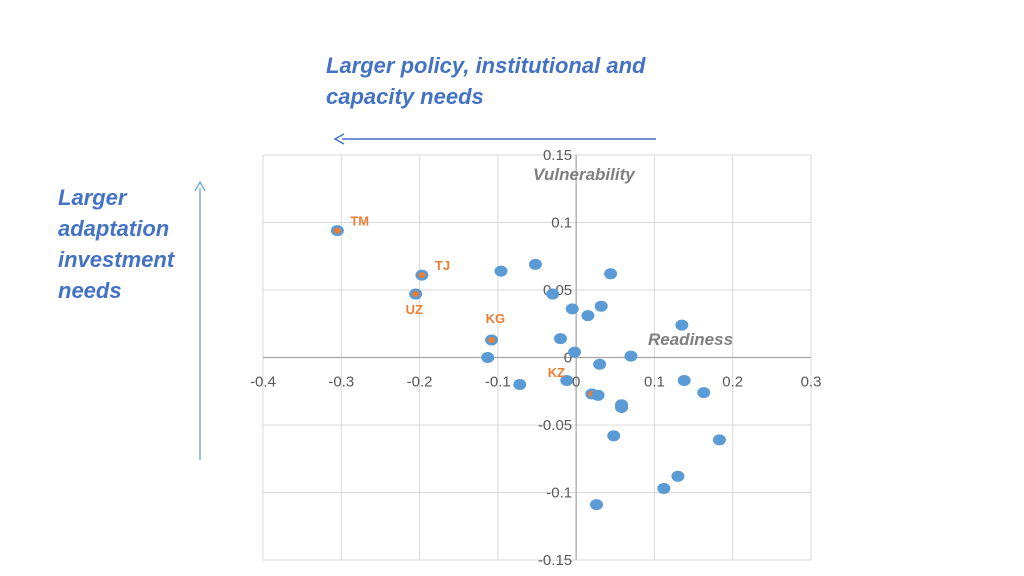  Describe the element at coordinates (561, 223) in the screenshot. I see `y-tick-label: 0.1` at that location.